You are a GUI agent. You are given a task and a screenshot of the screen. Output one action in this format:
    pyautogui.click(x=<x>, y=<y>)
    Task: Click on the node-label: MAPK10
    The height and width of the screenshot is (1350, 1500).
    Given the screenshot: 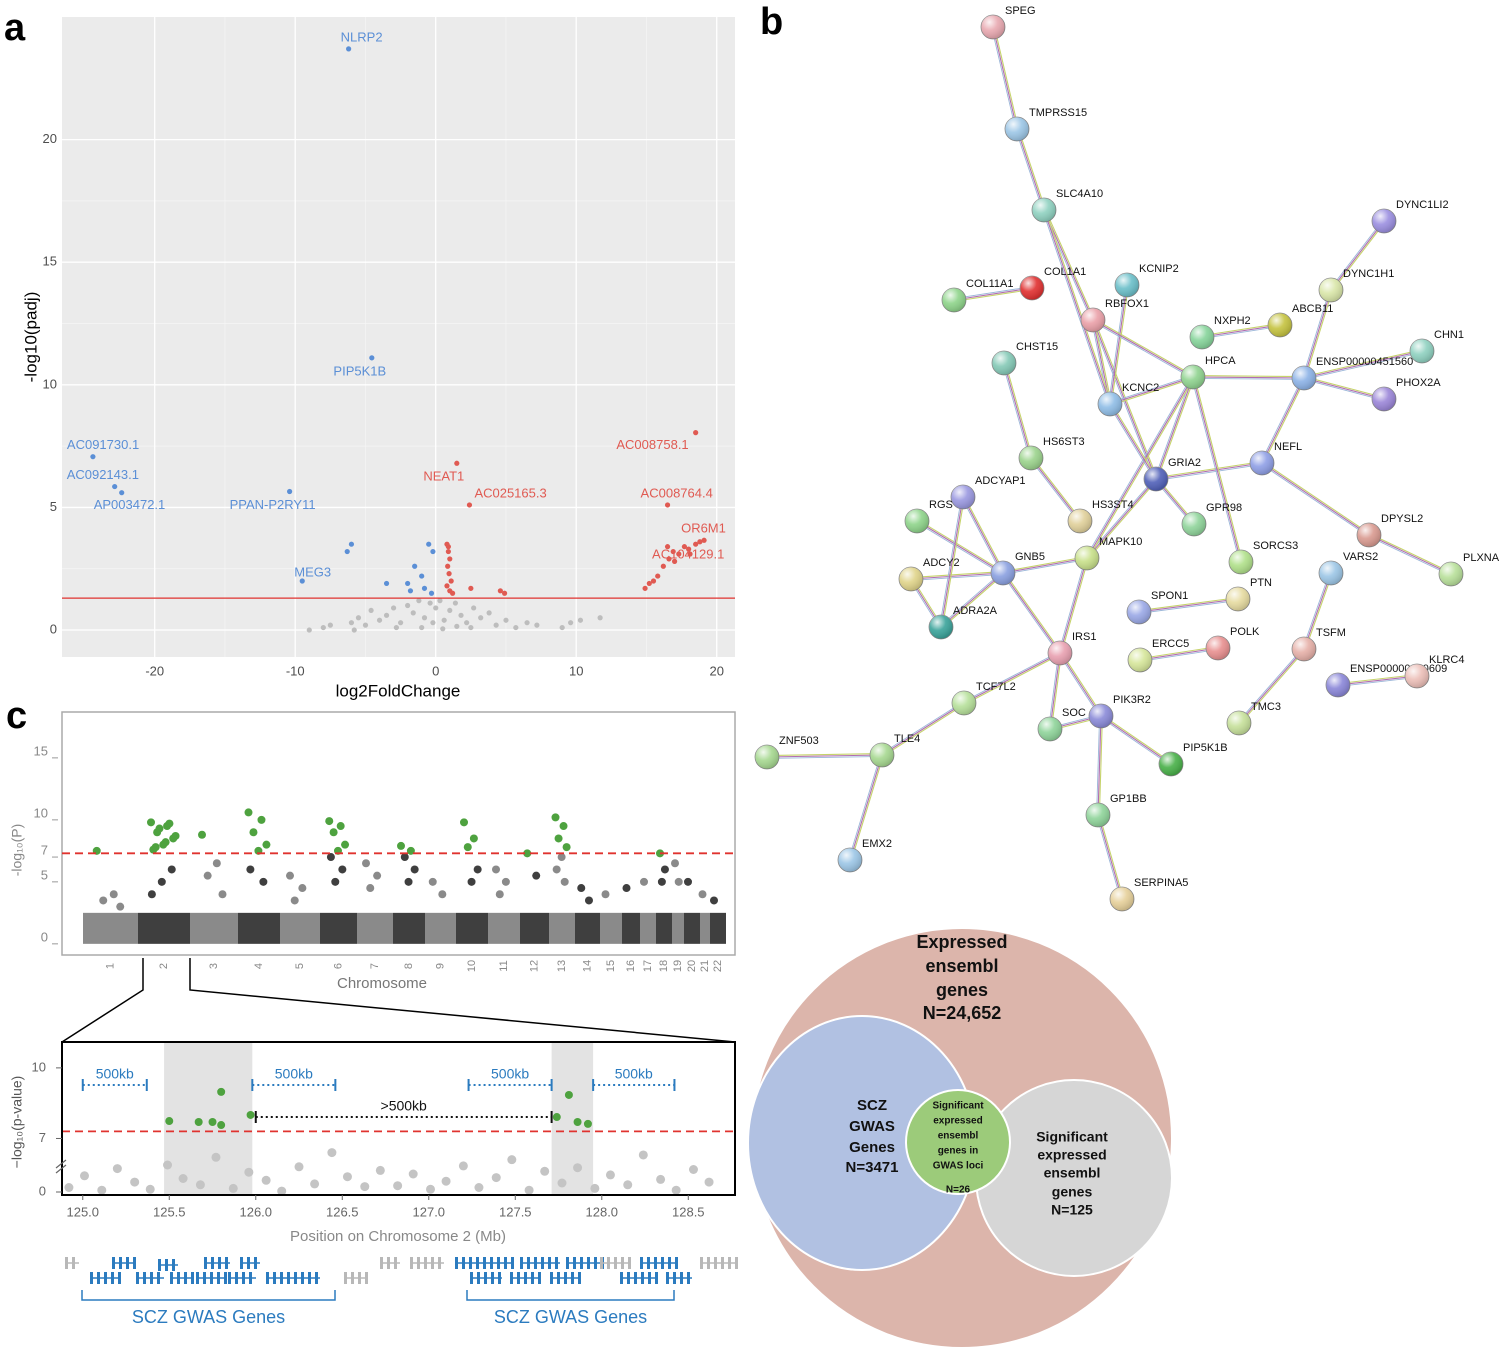 What is the action you would take?
    pyautogui.click(x=1120, y=542)
    